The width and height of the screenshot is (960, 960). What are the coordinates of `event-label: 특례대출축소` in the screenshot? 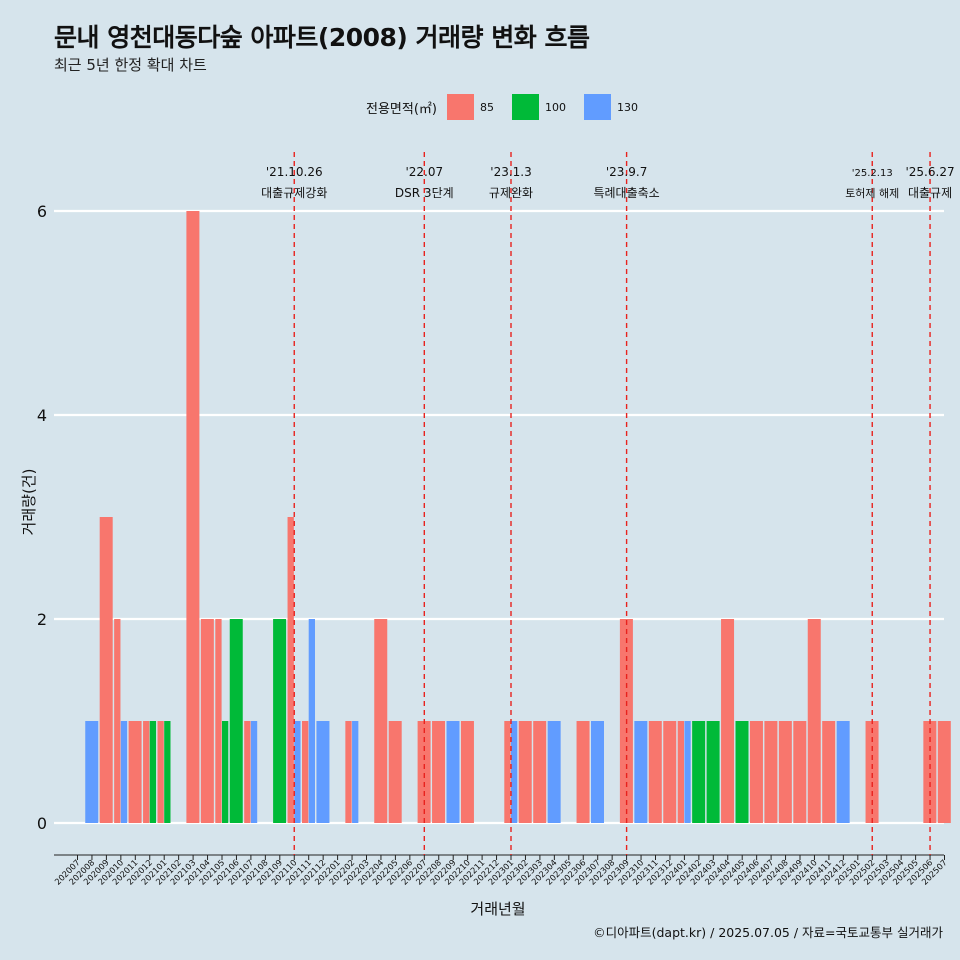 It's located at (626, 193).